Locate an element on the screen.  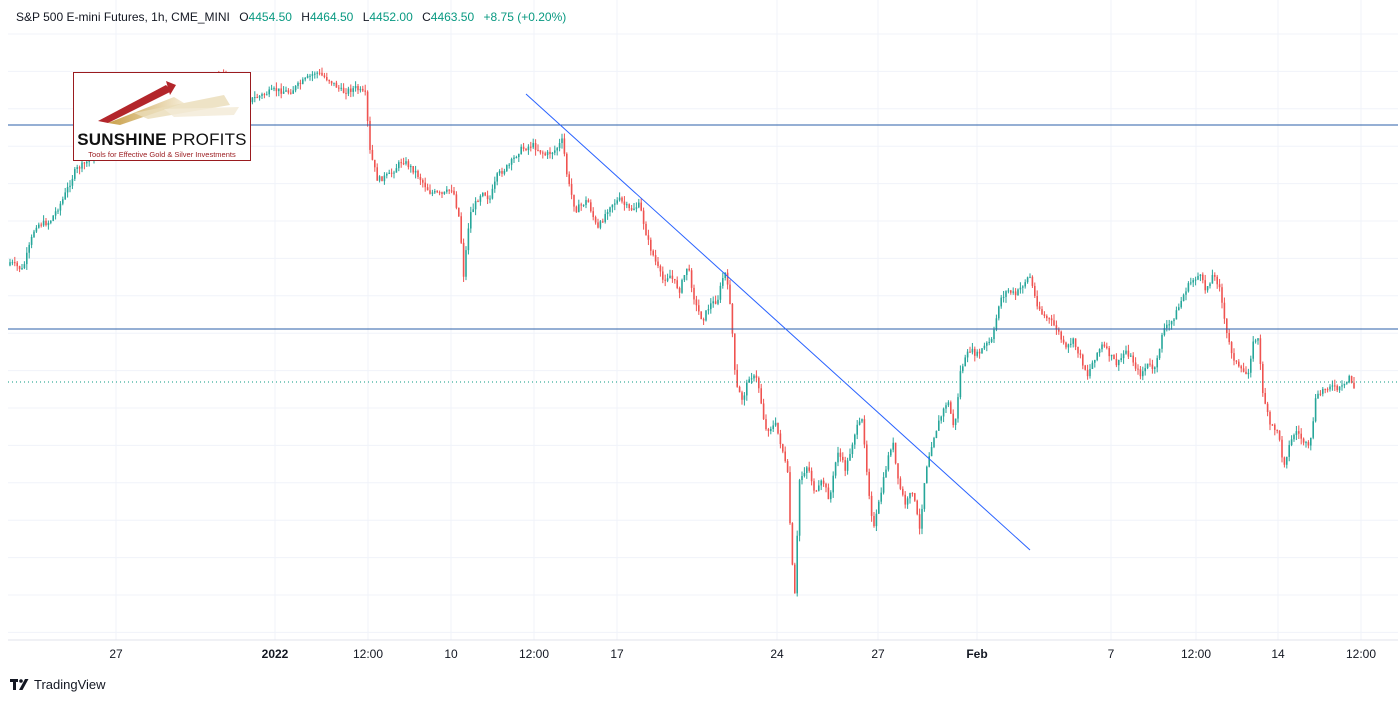
time-tick-label: 27 is located at coordinates (116, 654).